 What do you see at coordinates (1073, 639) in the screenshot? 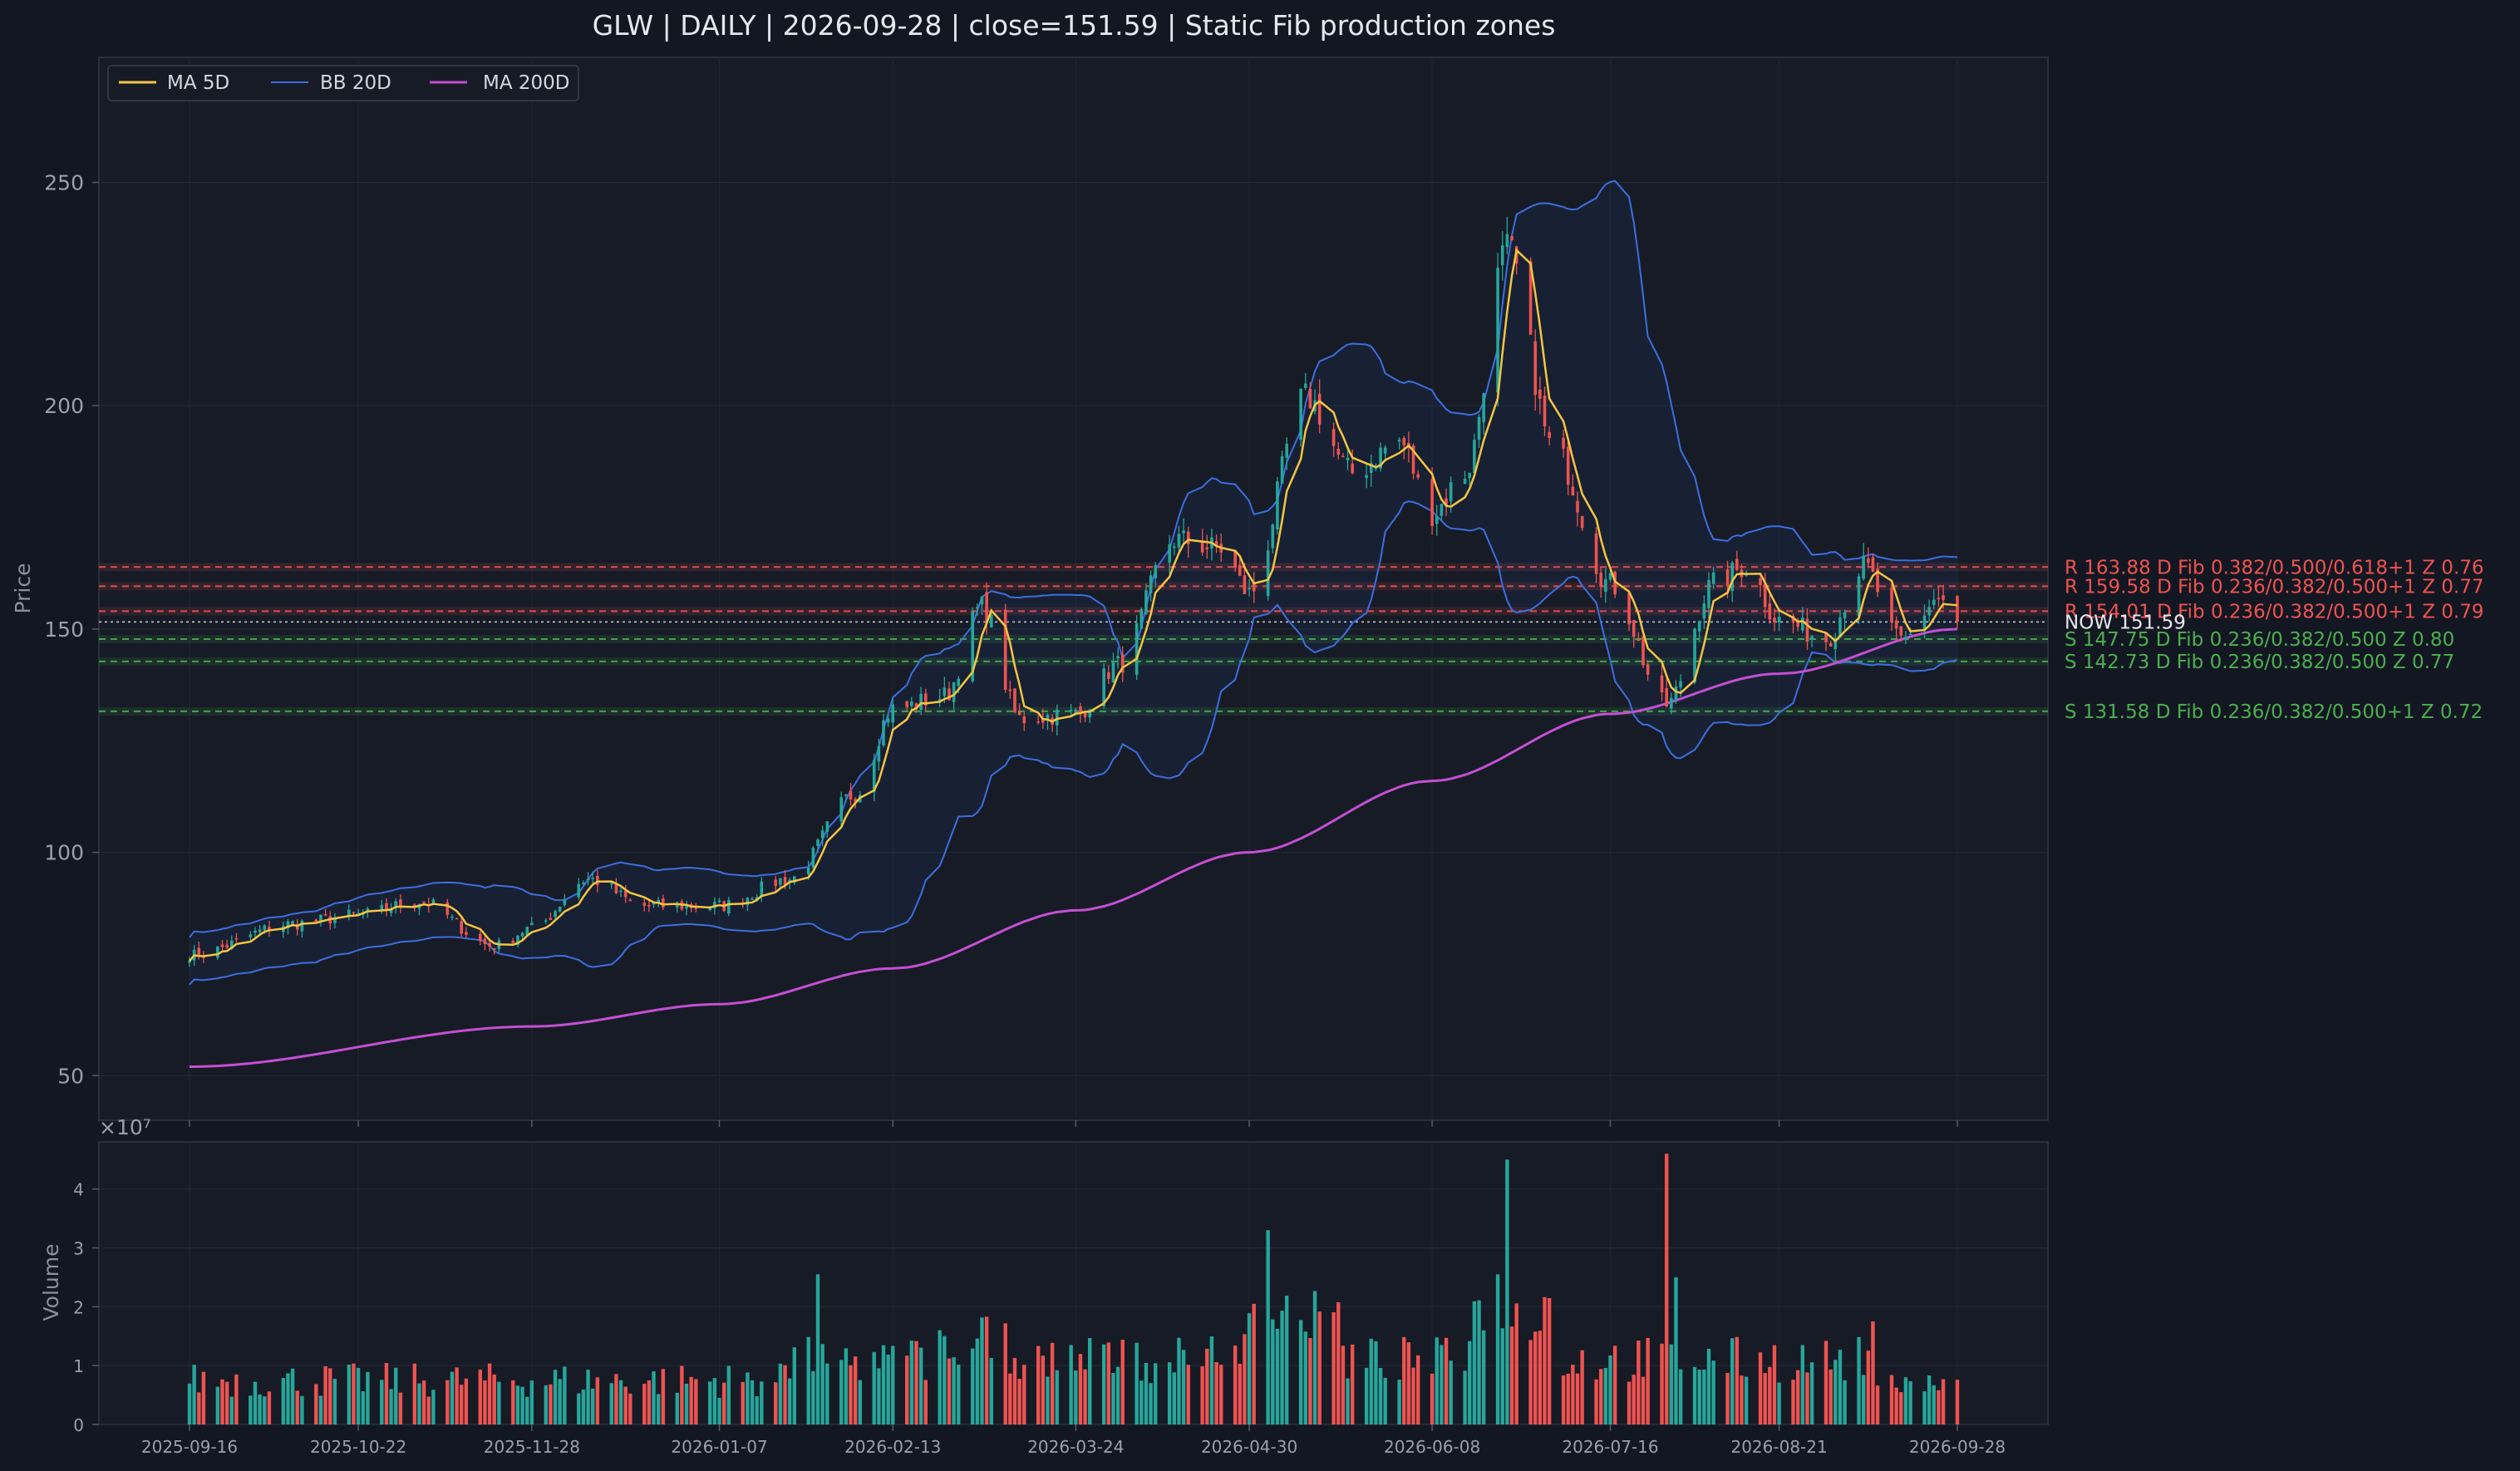
I see `zones` at bounding box center [1073, 639].